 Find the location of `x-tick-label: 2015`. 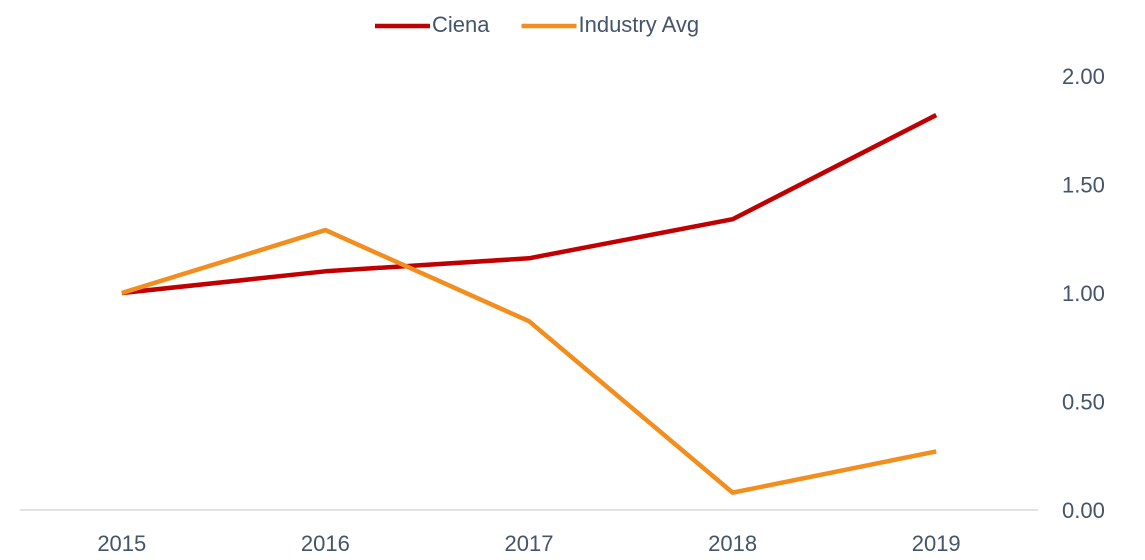

x-tick-label: 2015 is located at coordinates (121, 543).